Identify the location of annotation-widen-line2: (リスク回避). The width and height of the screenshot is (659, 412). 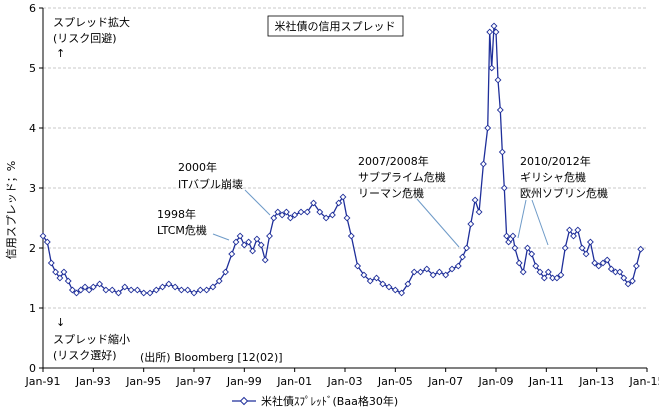
(85, 38).